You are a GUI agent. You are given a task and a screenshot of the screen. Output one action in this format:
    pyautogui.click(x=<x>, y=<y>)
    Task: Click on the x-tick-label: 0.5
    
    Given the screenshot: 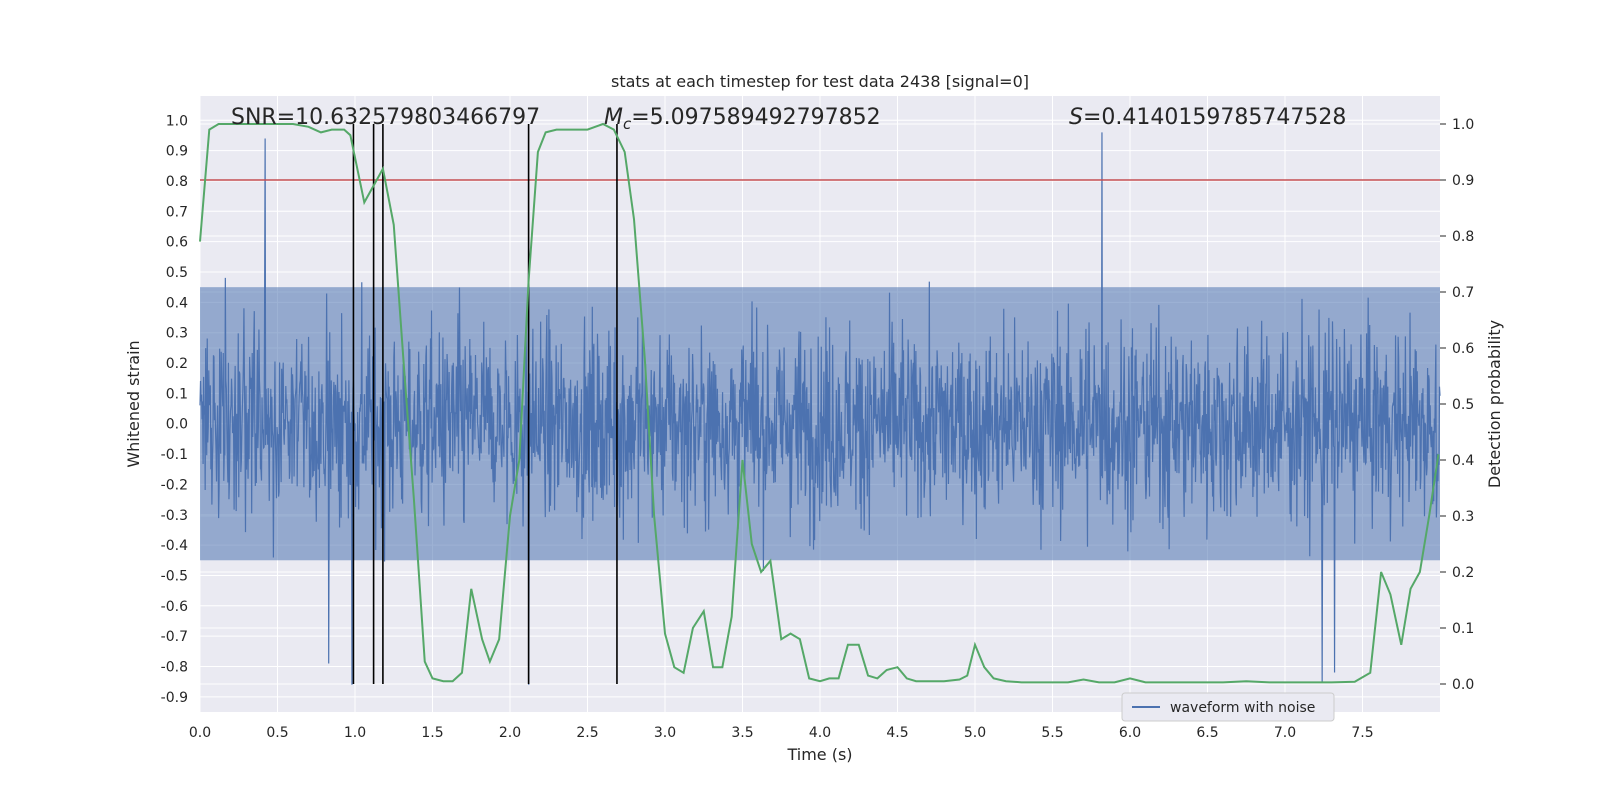 What is the action you would take?
    pyautogui.click(x=277, y=733)
    